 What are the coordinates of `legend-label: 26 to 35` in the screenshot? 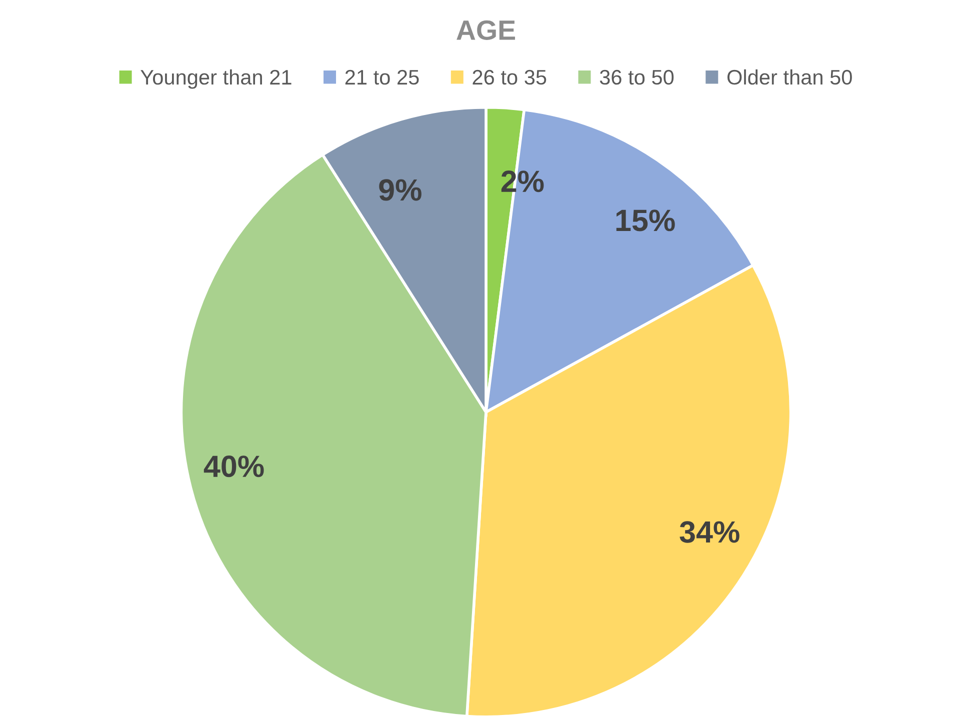 It's located at (509, 77).